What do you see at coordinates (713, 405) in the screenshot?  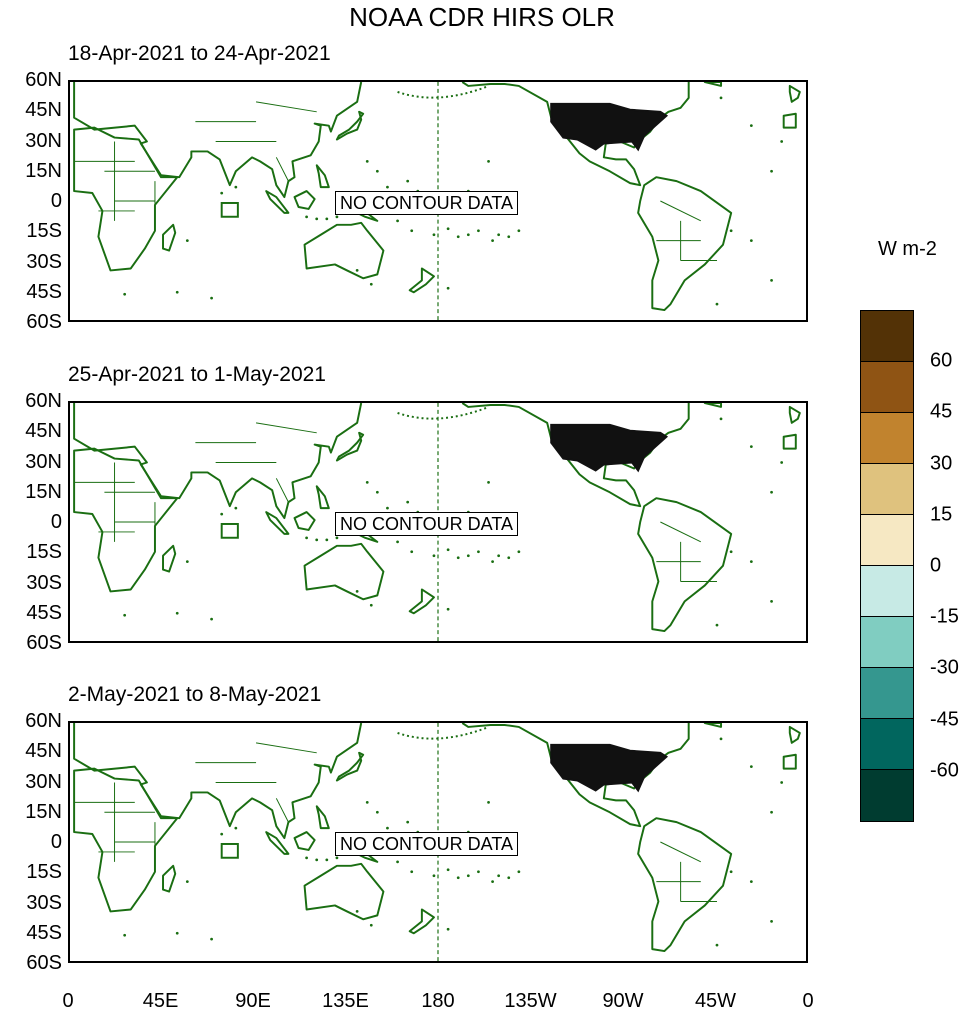 I see `coastline-greenland` at bounding box center [713, 405].